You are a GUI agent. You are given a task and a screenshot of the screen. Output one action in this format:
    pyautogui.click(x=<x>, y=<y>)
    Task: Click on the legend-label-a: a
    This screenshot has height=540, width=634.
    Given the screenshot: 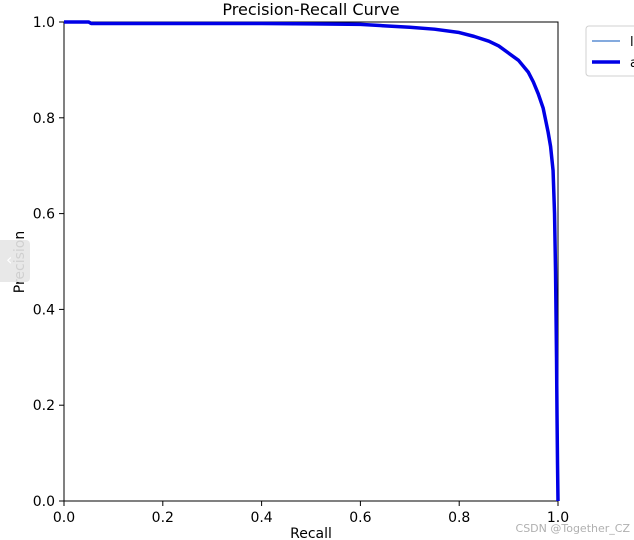 What is the action you would take?
    pyautogui.click(x=632, y=63)
    